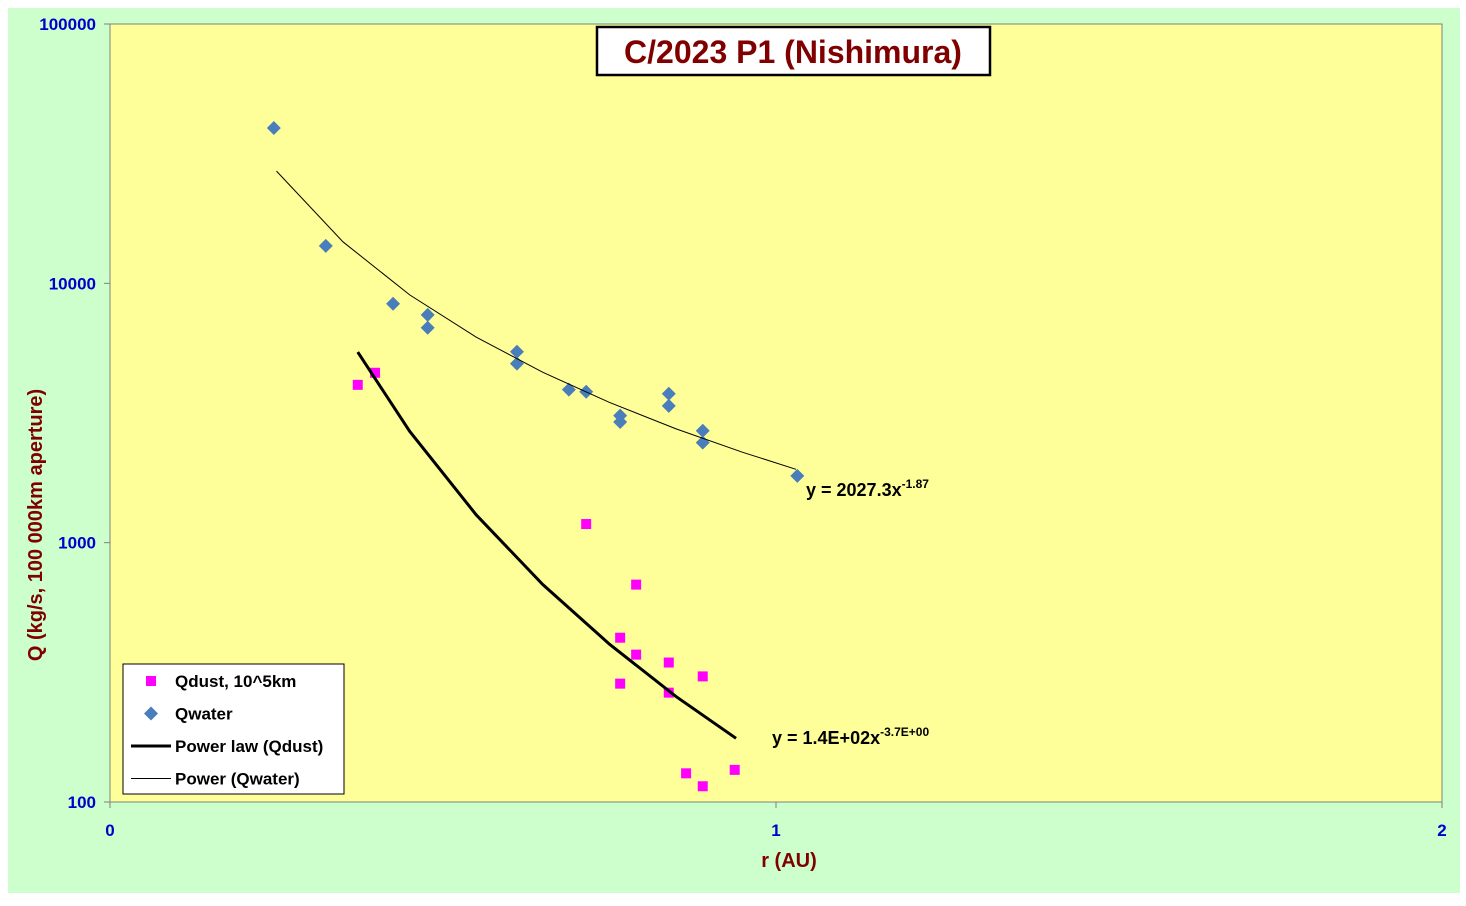 This screenshot has height=906, width=1466. Describe the element at coordinates (249, 746) in the screenshot. I see `legend-label: Power law (Qdust)` at that location.